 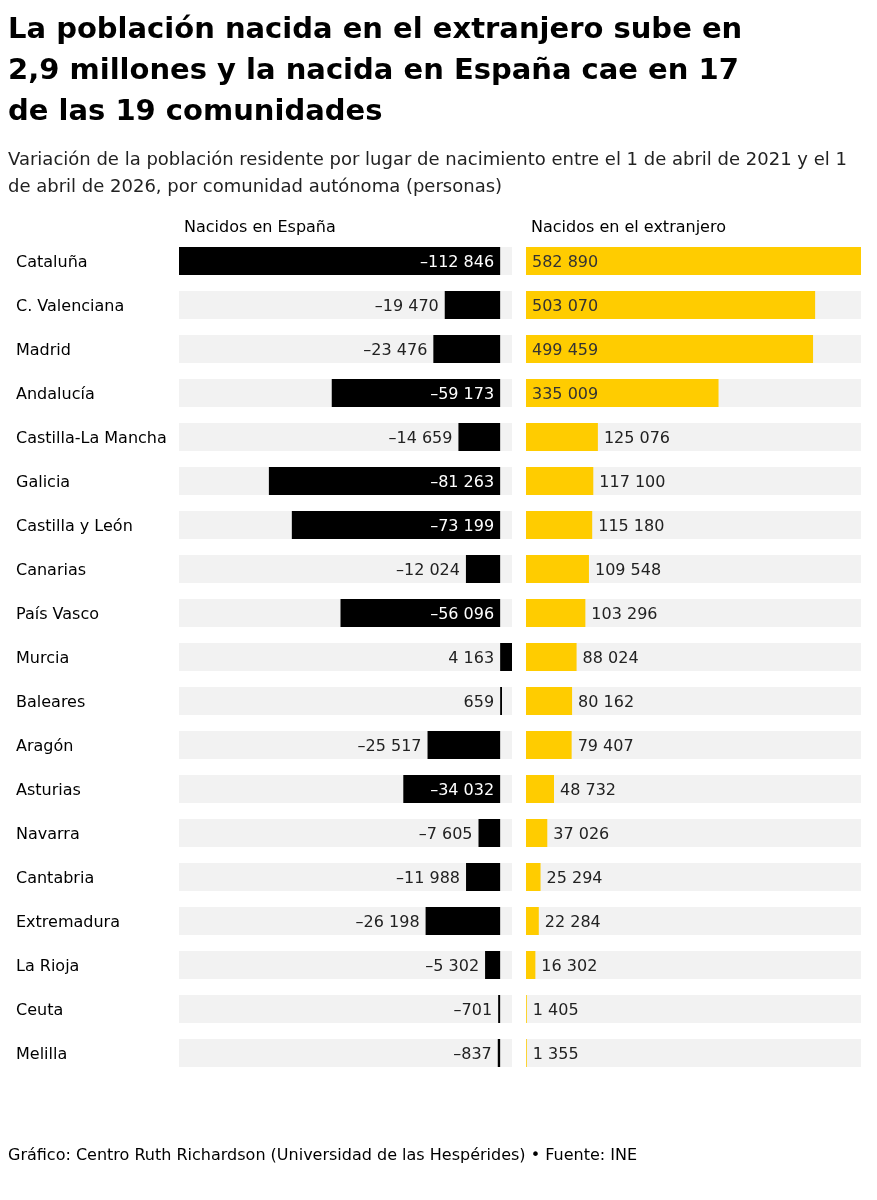 I want to click on y-tick-label: Canarias, so click(x=51, y=569).